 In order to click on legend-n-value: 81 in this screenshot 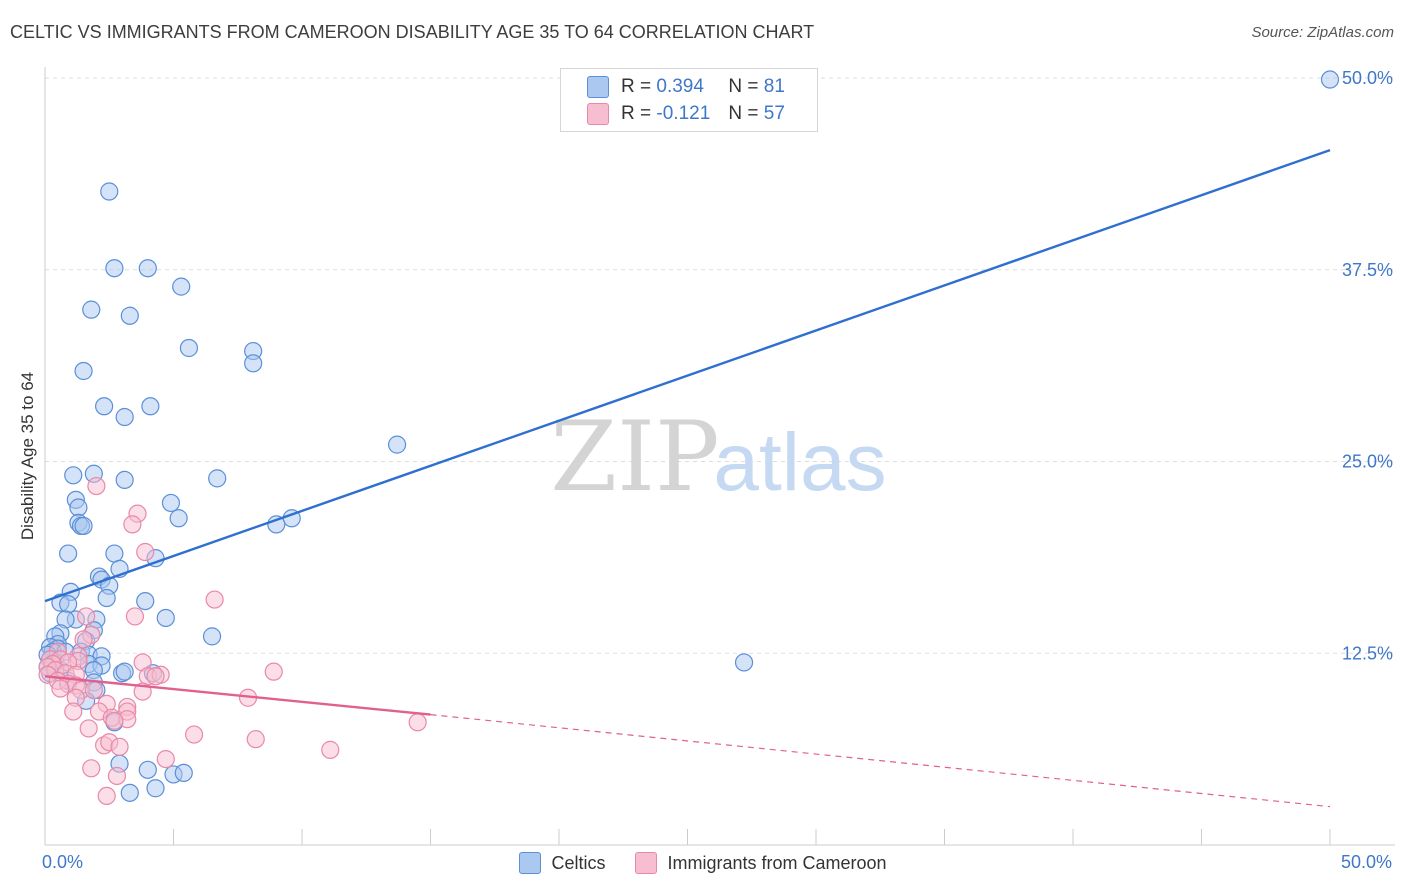, I will do `click(774, 86)`.